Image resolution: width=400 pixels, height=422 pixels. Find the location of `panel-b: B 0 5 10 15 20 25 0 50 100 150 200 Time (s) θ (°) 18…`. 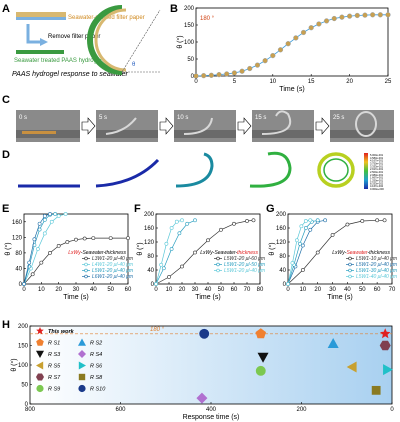

panel-b: B 0 5 10 15 20 25 0 50 100 150 200 Time (s) θ (°) 18… is located at coordinates (281, 48).